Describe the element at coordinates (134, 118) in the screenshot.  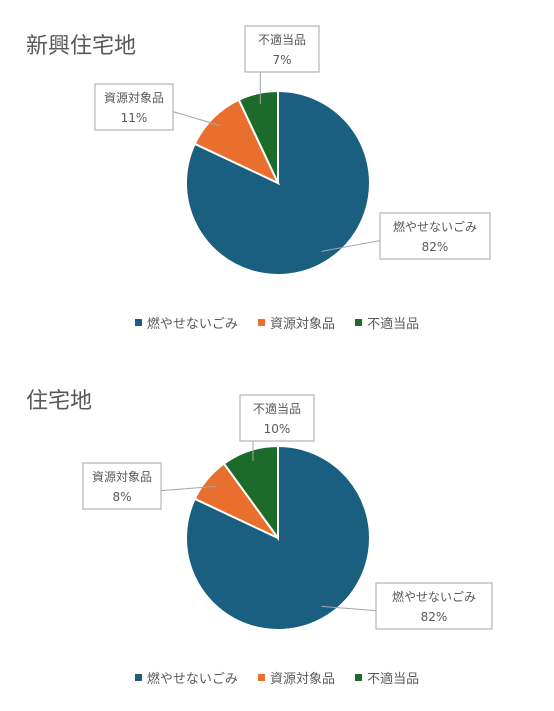
I see `data-label-value: 11%` at that location.